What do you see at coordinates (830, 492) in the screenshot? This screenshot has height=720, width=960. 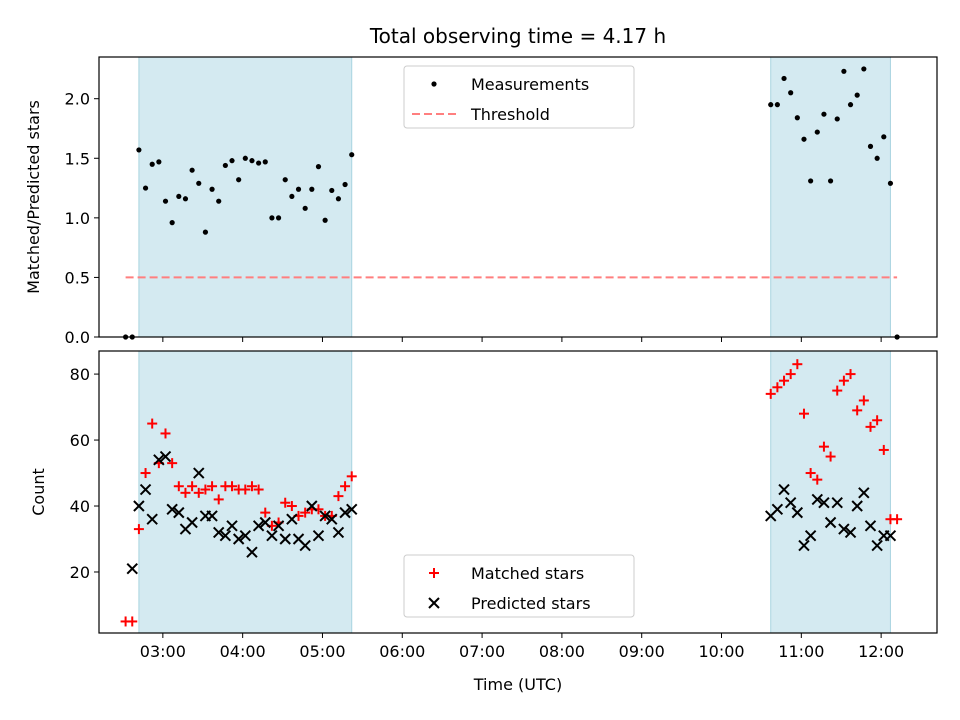 I see `shaded-interval` at bounding box center [830, 492].